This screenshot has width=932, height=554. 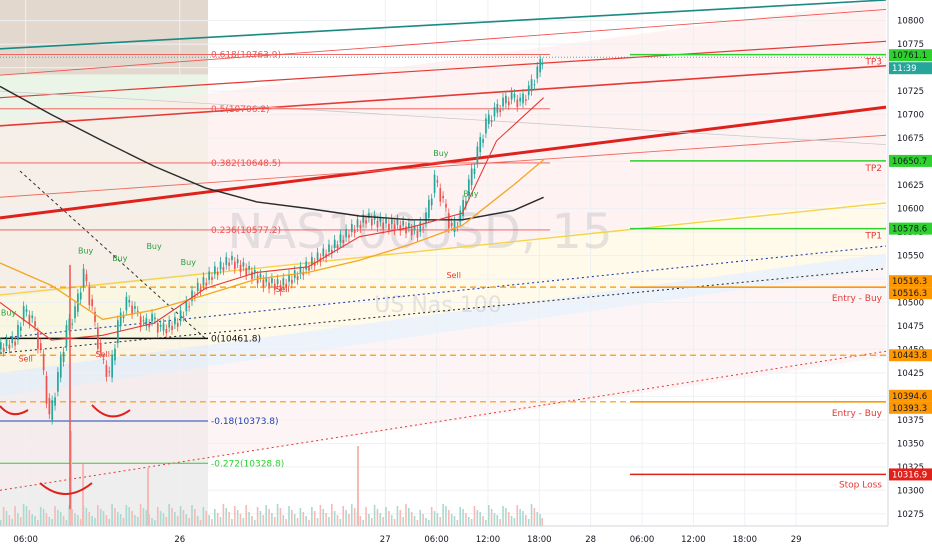 What do you see at coordinates (539, 540) in the screenshot?
I see `time-tick-label: 18:00` at bounding box center [539, 540].